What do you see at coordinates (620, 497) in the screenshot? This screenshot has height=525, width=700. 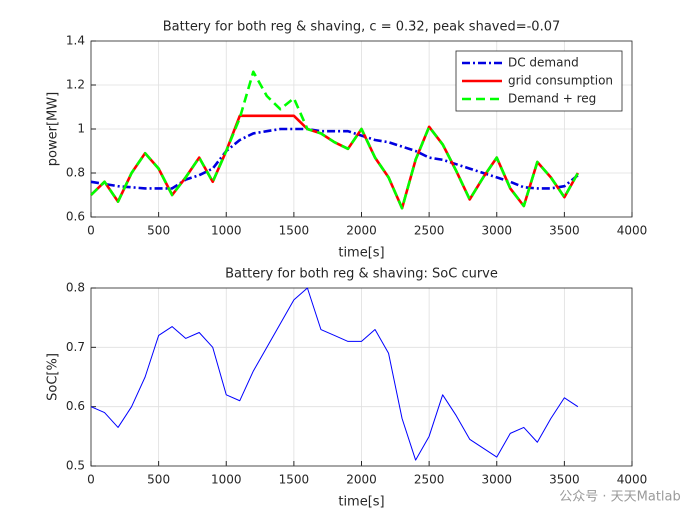 I see `watermark: 公众号 · 天天Matlab` at bounding box center [620, 497].